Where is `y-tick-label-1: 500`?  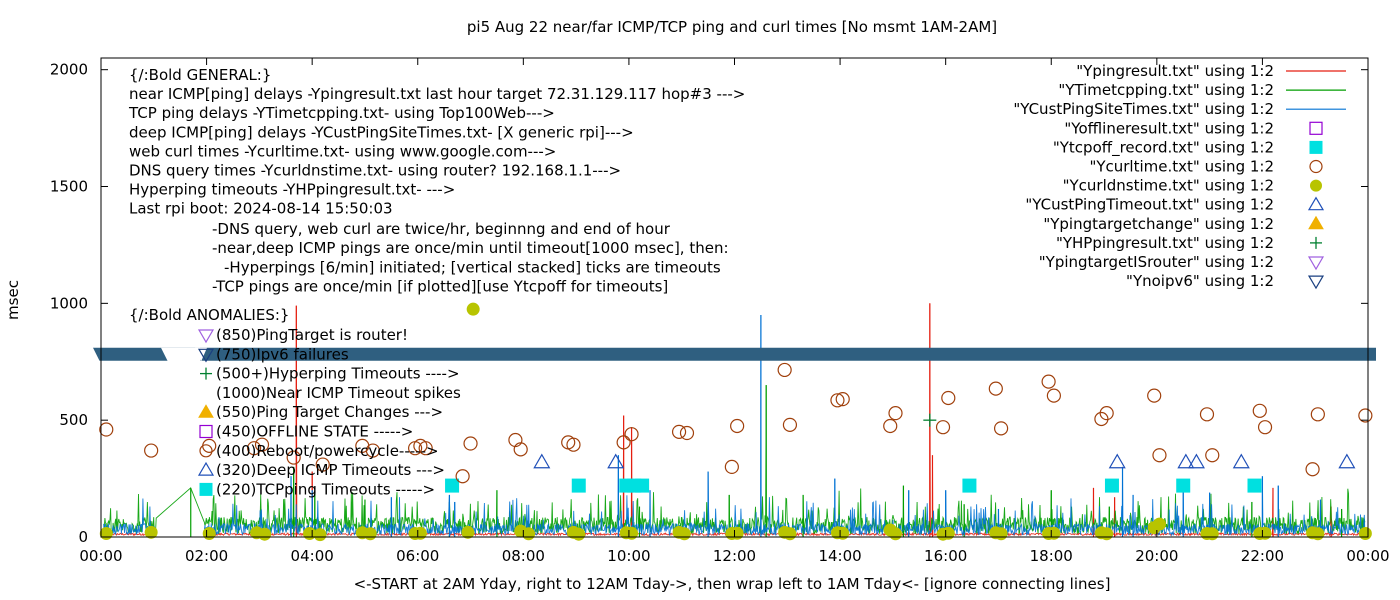
y-tick-label-1: 500 is located at coordinates (73, 420).